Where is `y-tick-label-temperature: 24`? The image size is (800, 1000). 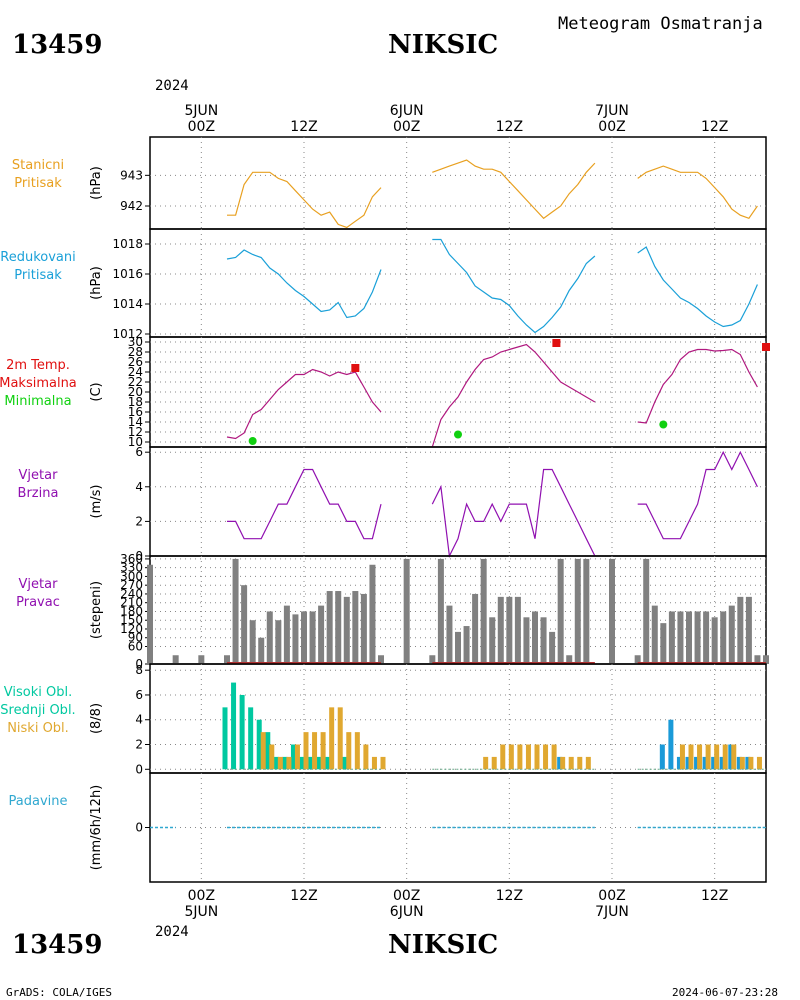
y-tick-label-temperature: 24 is located at coordinates (135, 372).